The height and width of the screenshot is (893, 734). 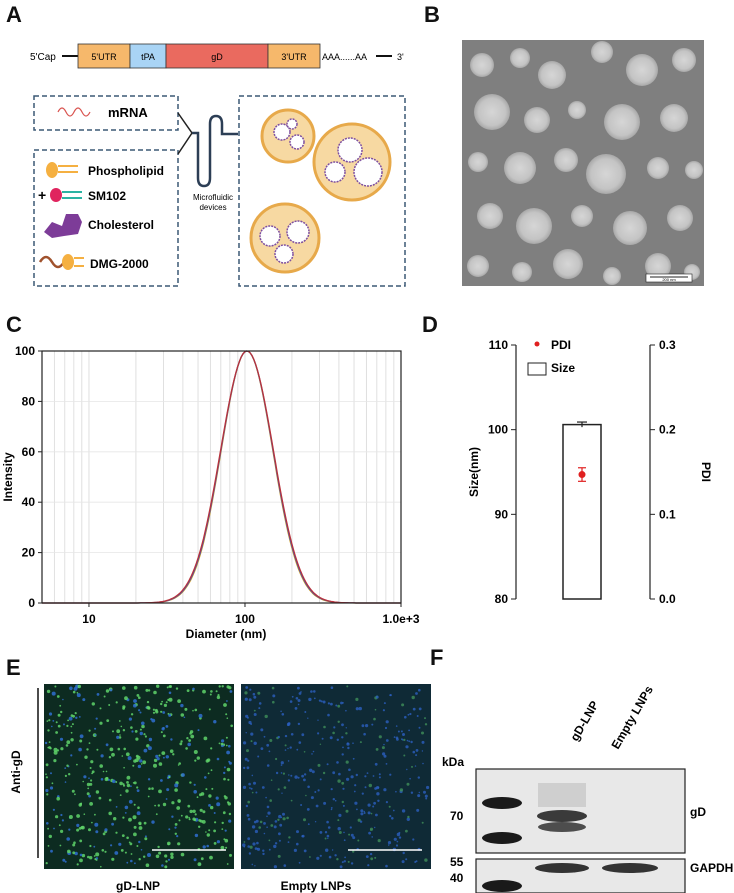 I want to click on chart-d-legend-size-marker, so click(x=537, y=369).